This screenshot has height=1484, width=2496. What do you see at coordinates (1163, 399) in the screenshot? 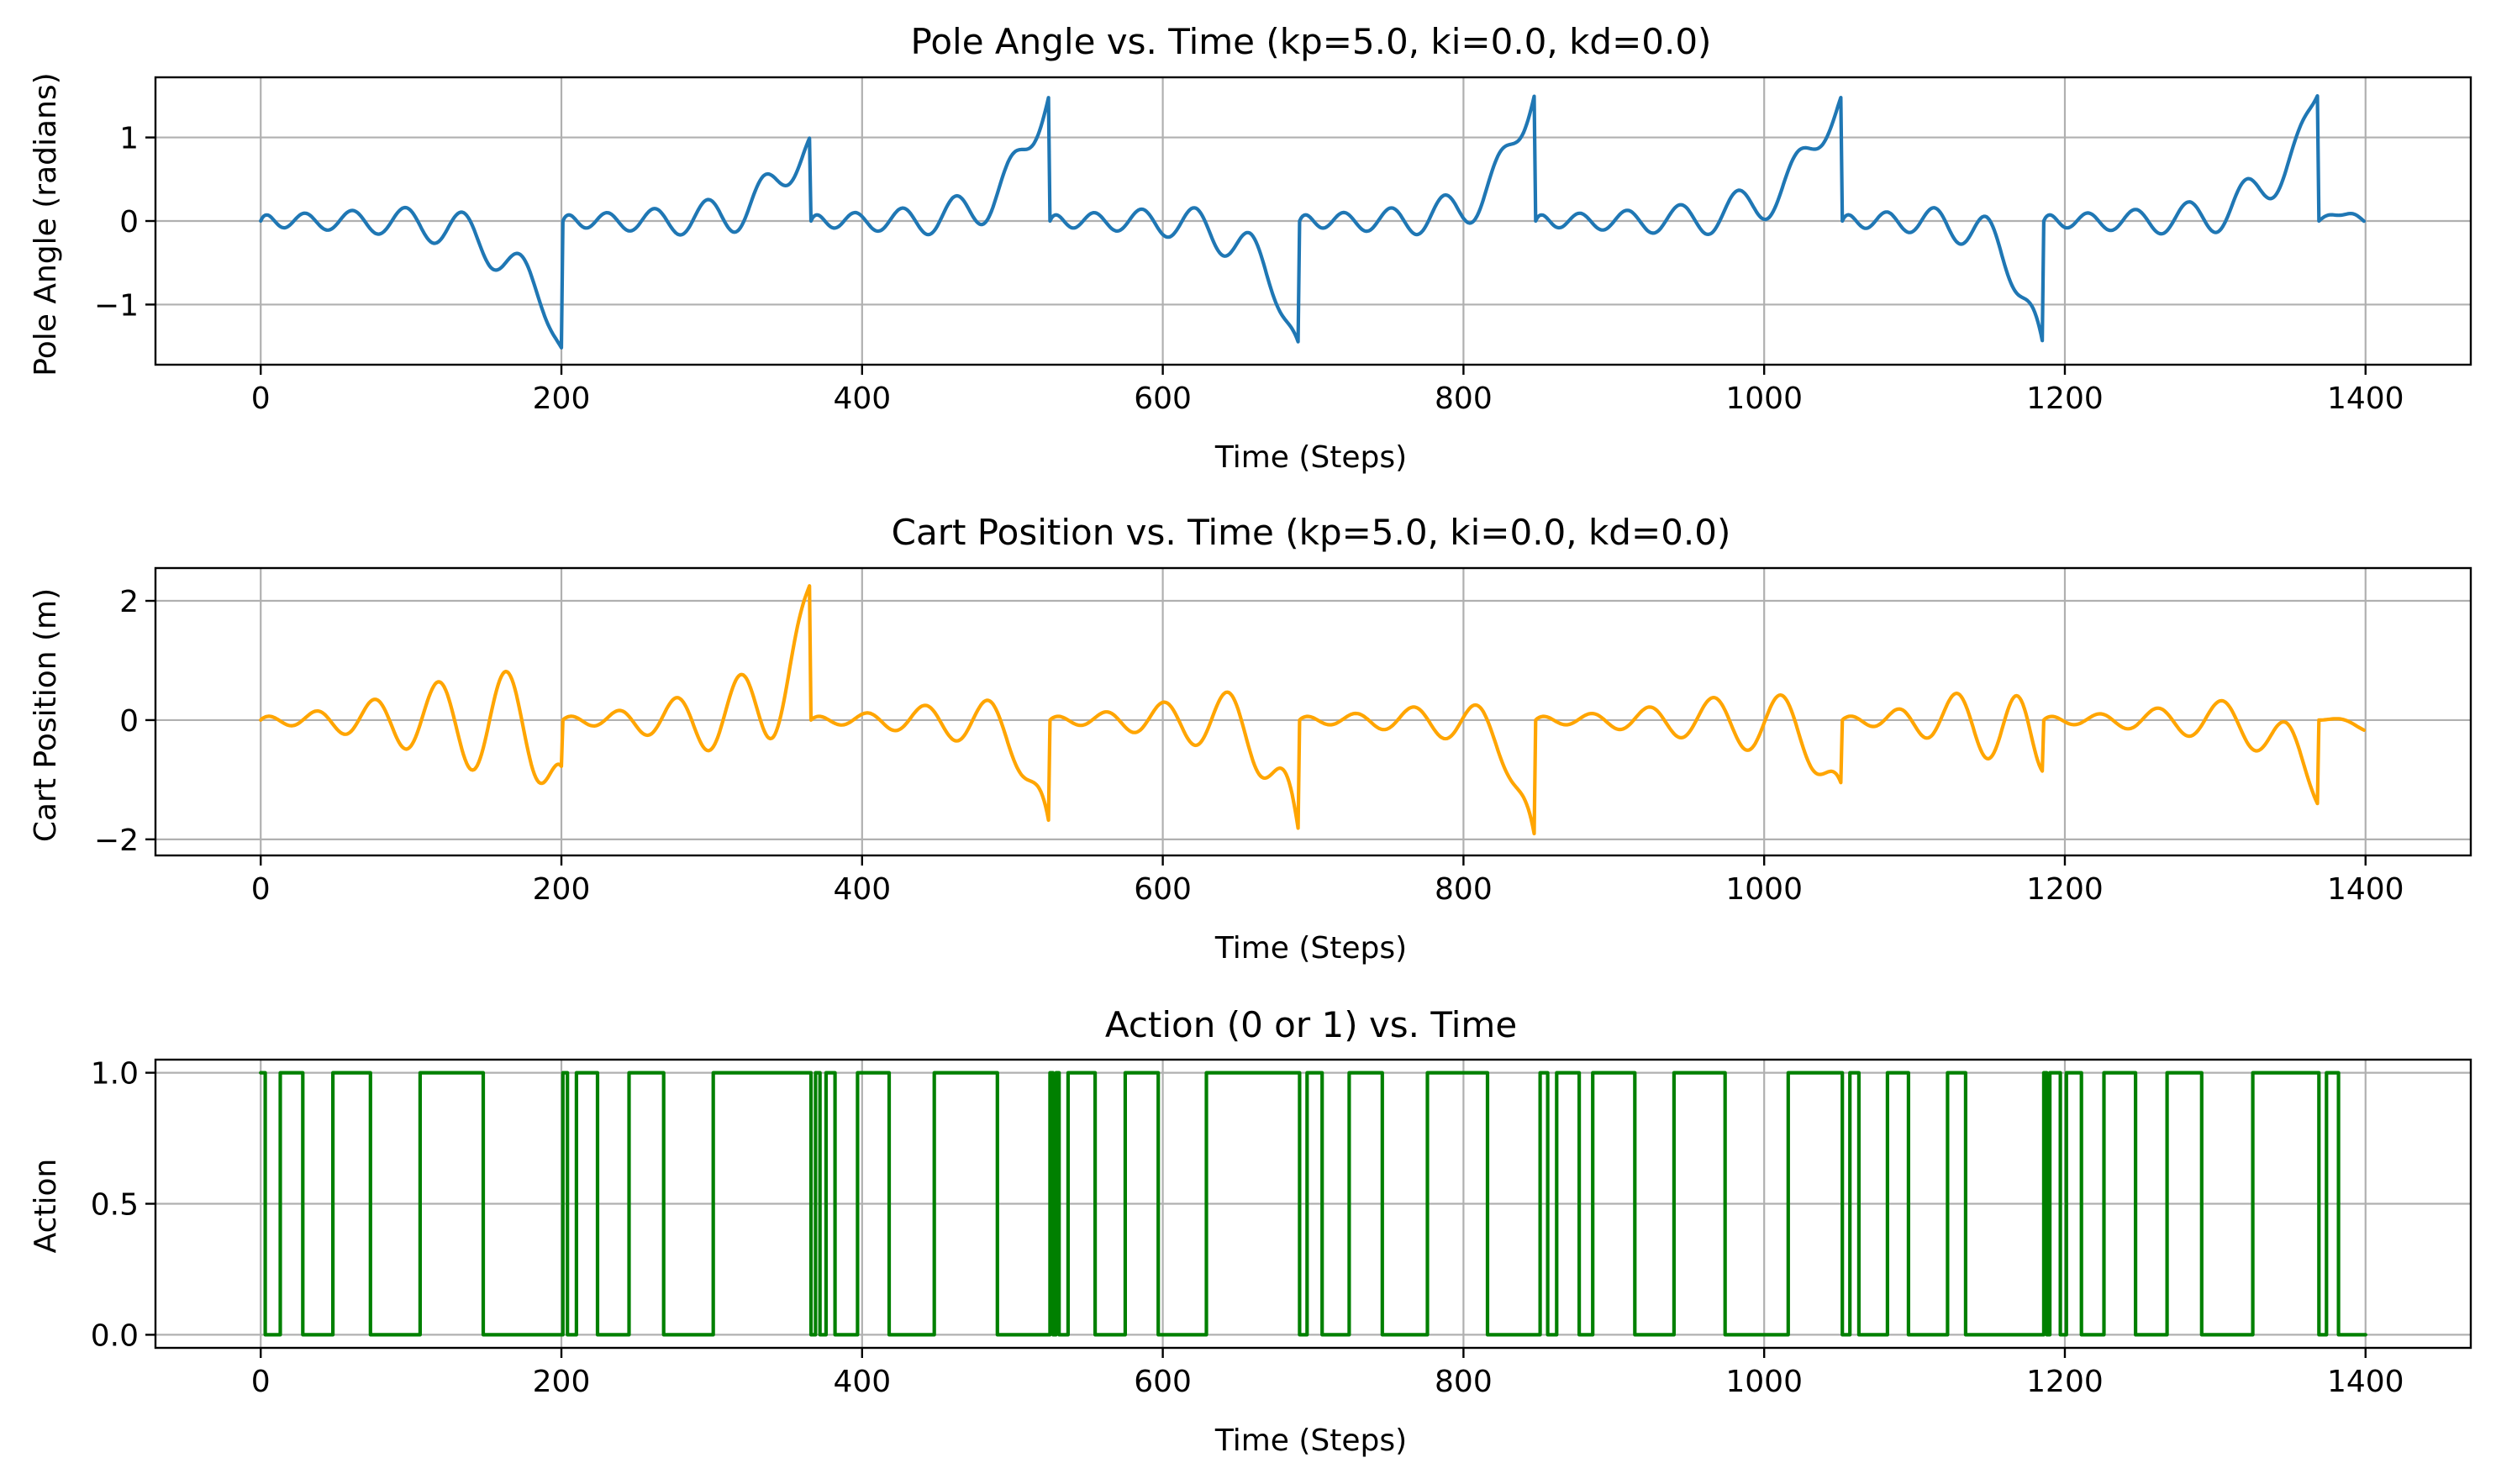
I see `pole-angle-x-tick-label: 600` at bounding box center [1163, 399].